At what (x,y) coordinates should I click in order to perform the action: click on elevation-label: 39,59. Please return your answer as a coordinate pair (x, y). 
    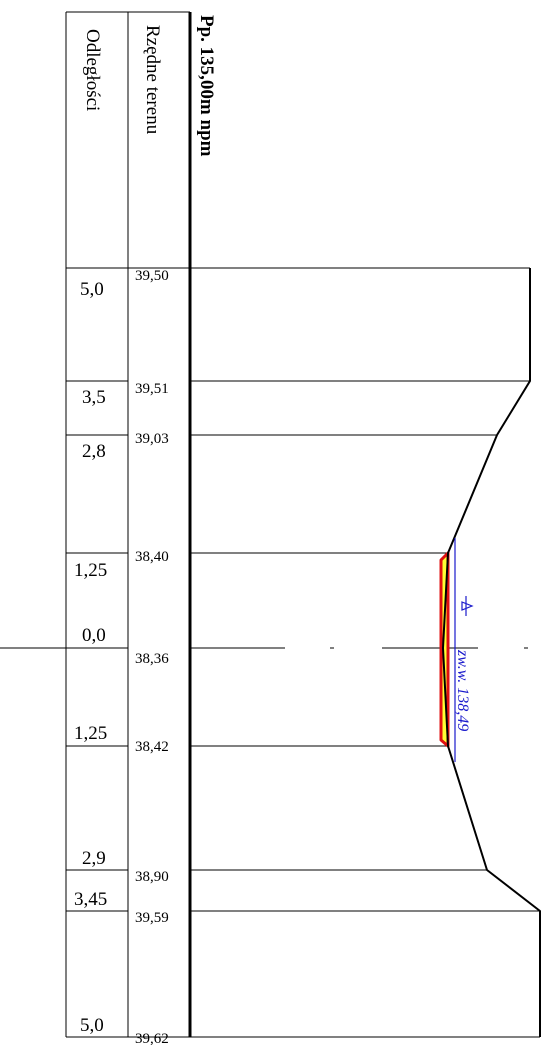
    Looking at the image, I should click on (152, 918).